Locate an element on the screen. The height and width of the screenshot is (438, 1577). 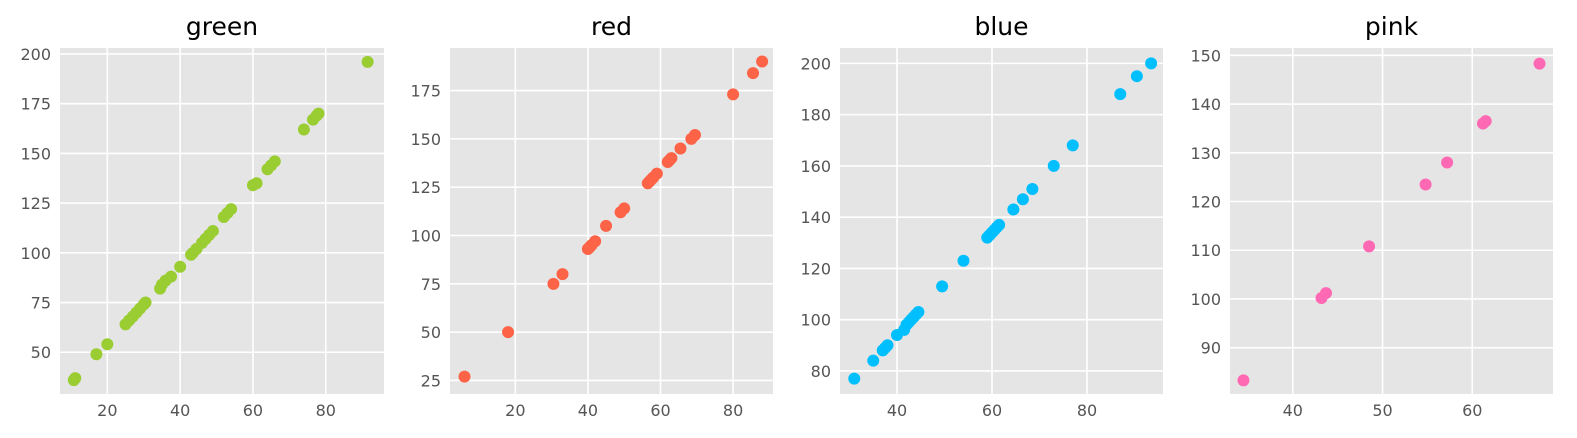
y-tick-label: 75 is located at coordinates (431, 284).